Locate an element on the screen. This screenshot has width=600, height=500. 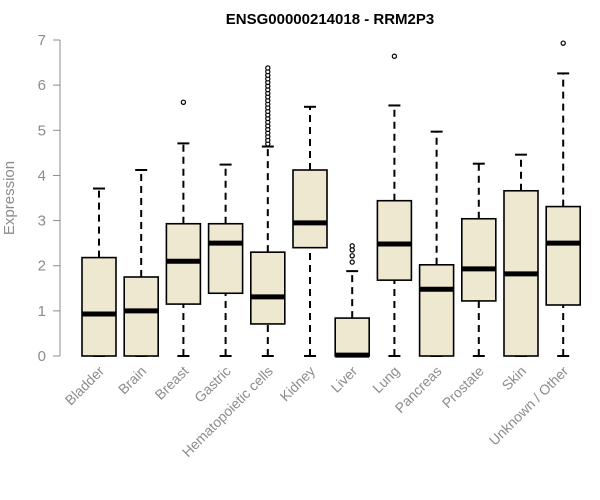
y-tick-label: 5 is located at coordinates (42, 130).